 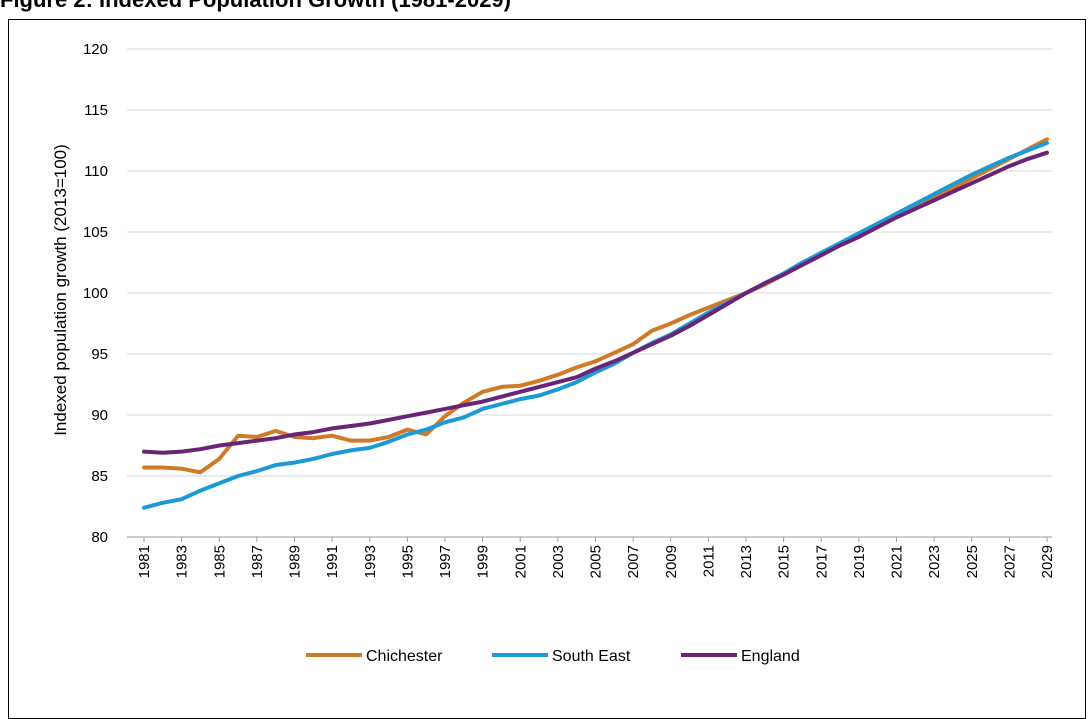 What do you see at coordinates (591, 656) in the screenshot?
I see `legend-label-south-east: South East` at bounding box center [591, 656].